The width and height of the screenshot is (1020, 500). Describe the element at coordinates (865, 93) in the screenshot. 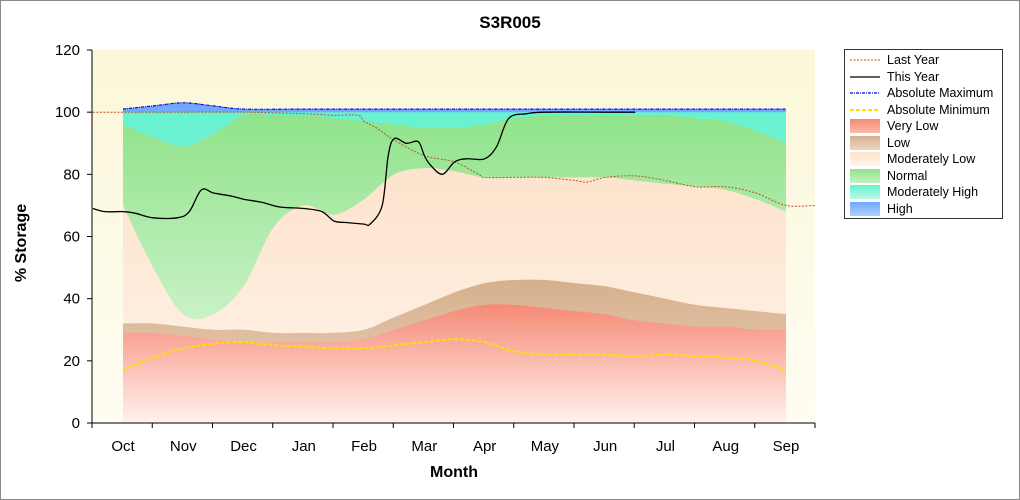

I see `legend-swatch-absolute-maximum` at that location.